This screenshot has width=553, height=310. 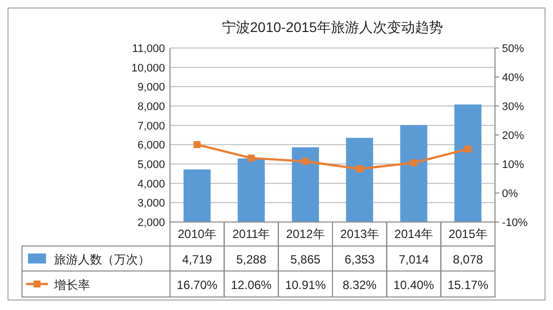 I want to click on y-tick-label: 5,000, so click(x=151, y=165).